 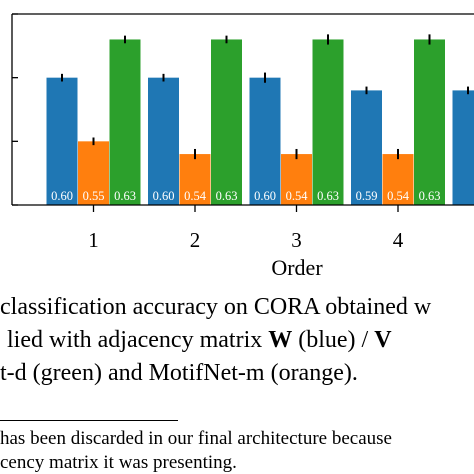 What do you see at coordinates (296, 240) in the screenshot?
I see `x-tick-label: 3` at bounding box center [296, 240].